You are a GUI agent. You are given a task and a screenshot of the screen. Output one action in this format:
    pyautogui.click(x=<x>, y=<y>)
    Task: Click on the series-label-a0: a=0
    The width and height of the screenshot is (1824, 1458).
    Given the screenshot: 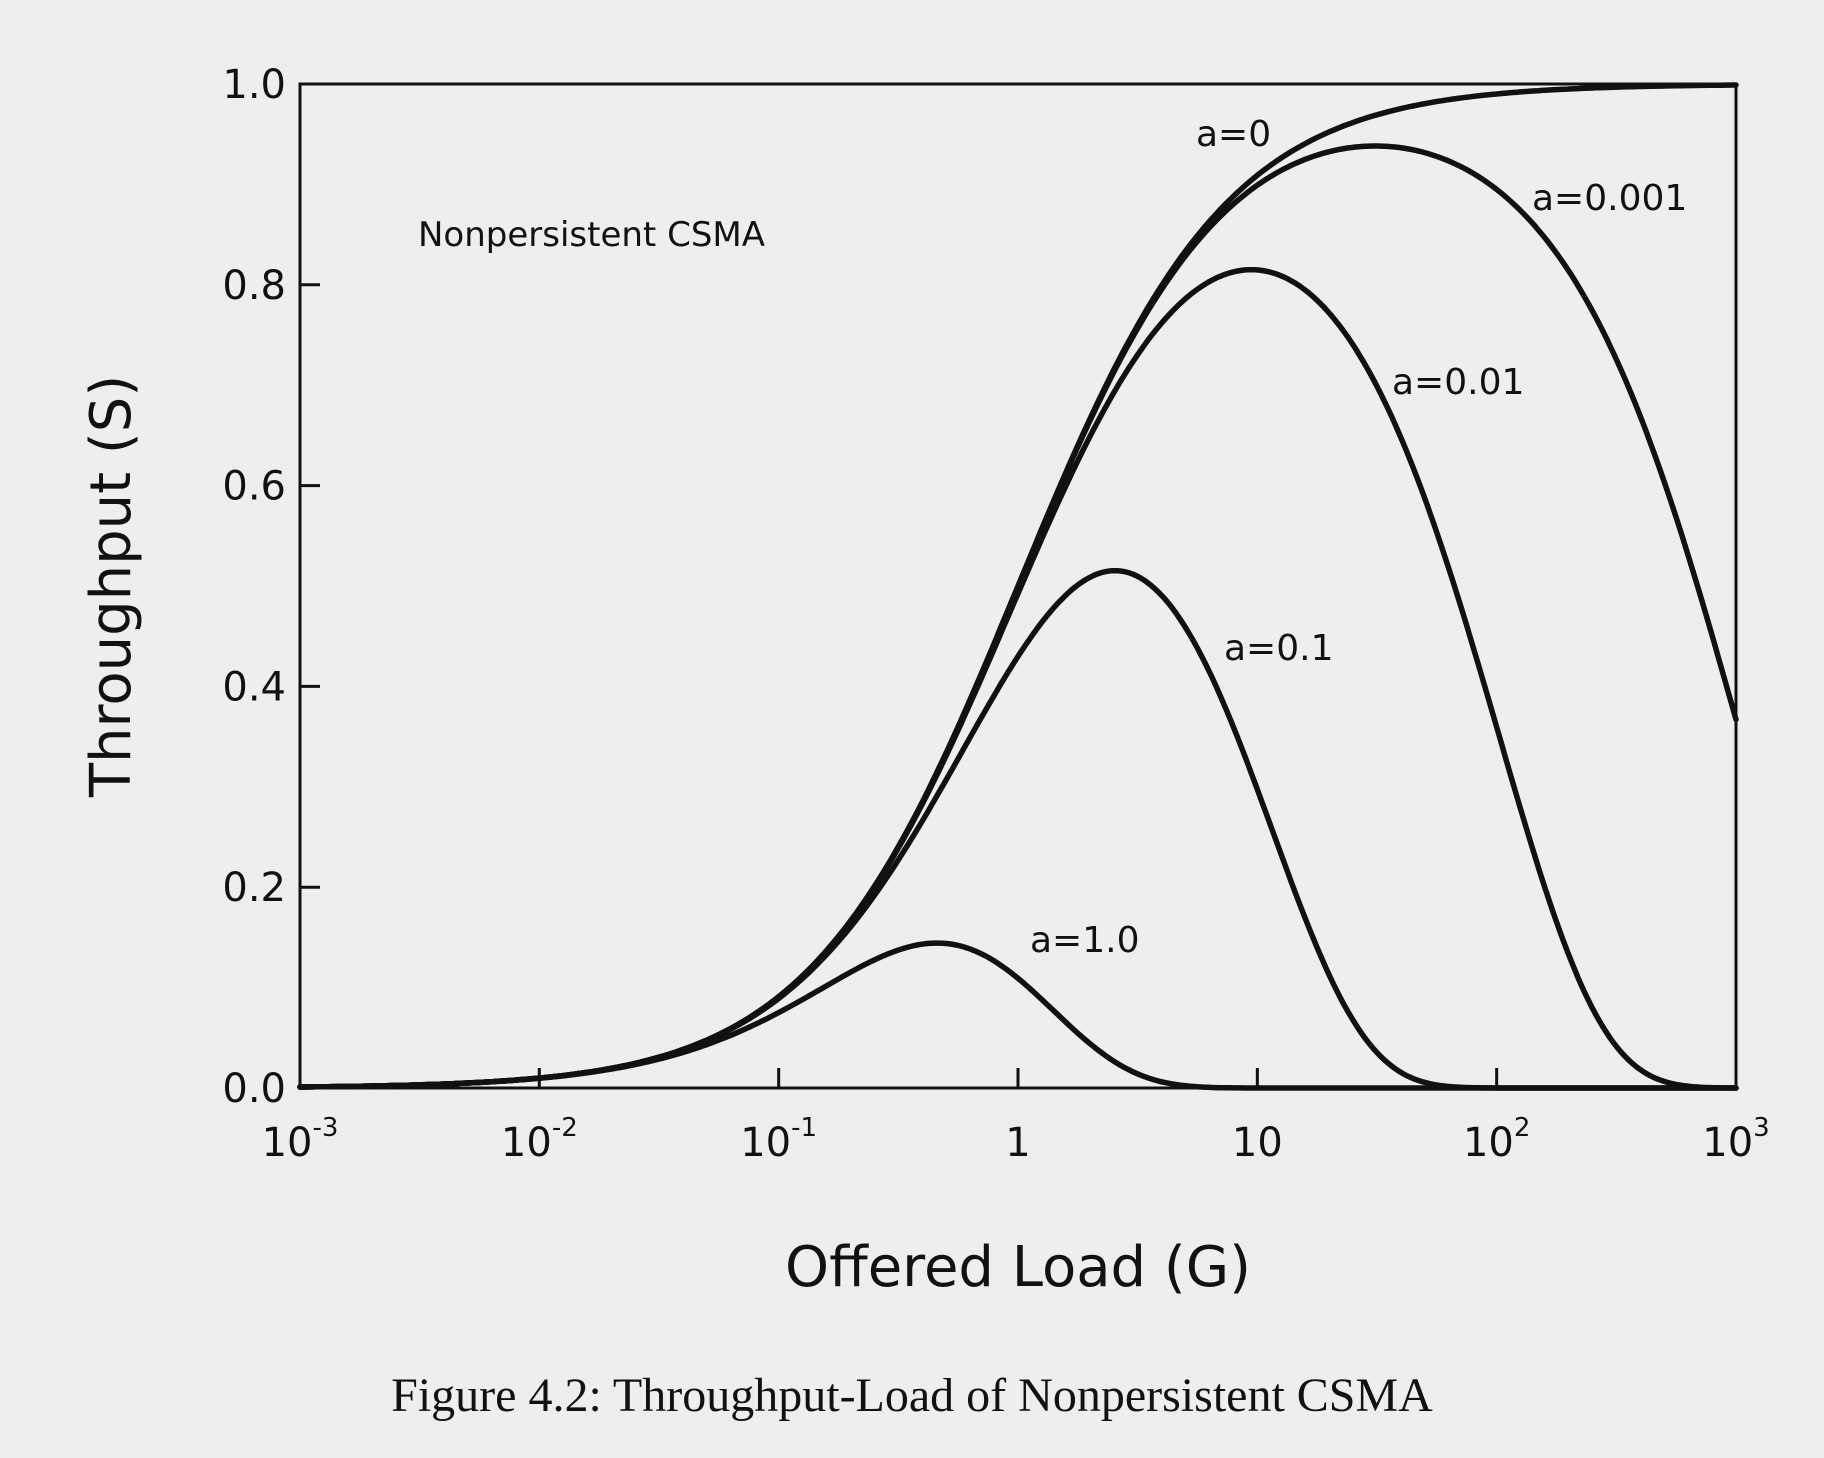 What is the action you would take?
    pyautogui.click(x=1233, y=134)
    